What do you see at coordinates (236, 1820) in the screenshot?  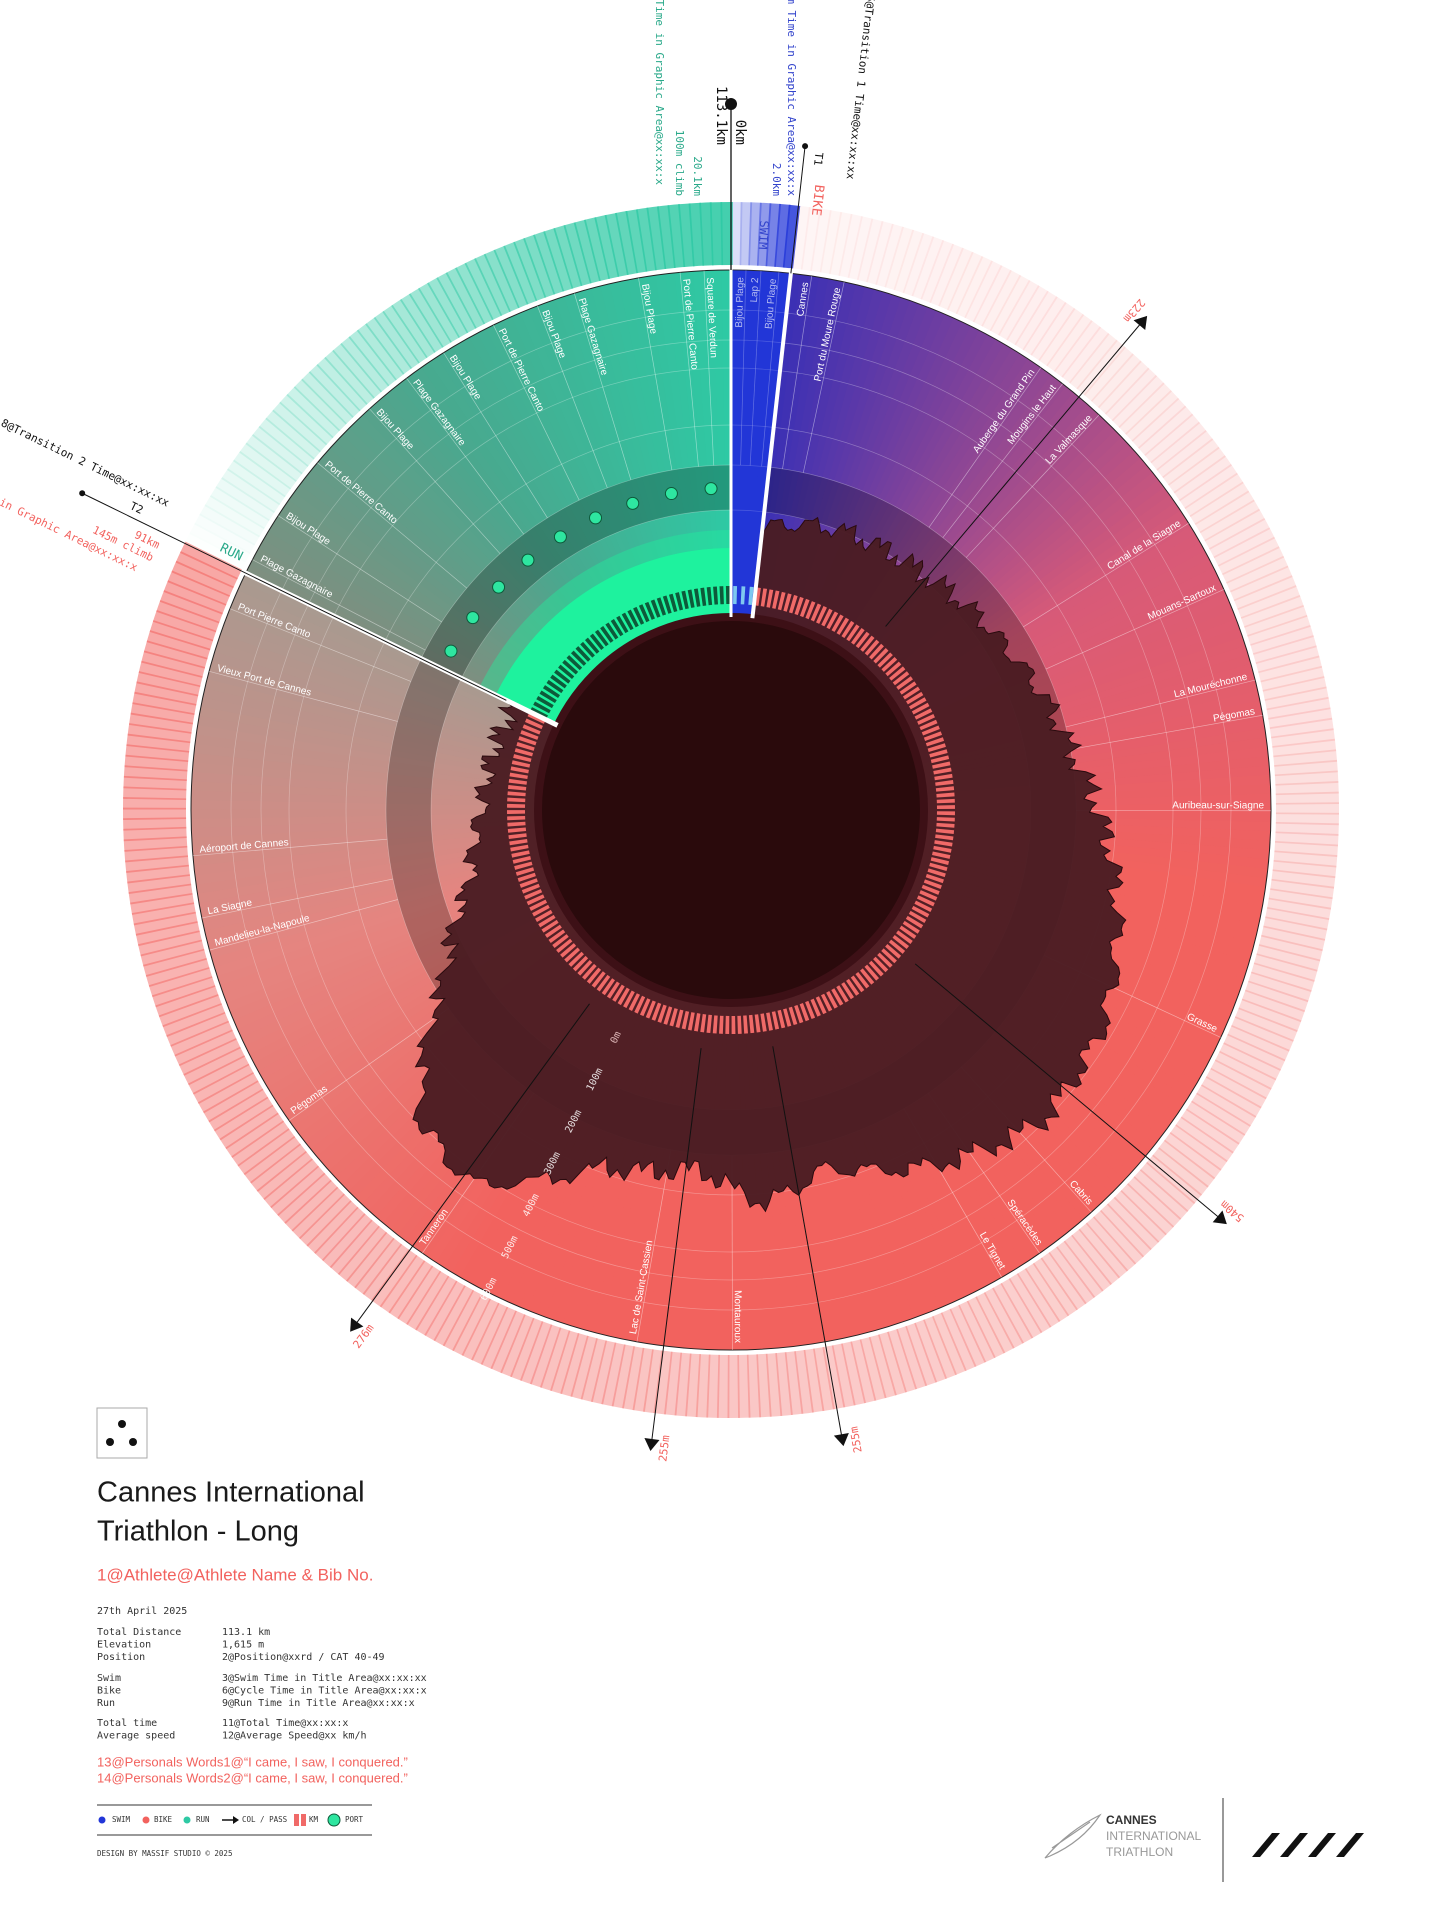 I see `legend-arrowhead` at bounding box center [236, 1820].